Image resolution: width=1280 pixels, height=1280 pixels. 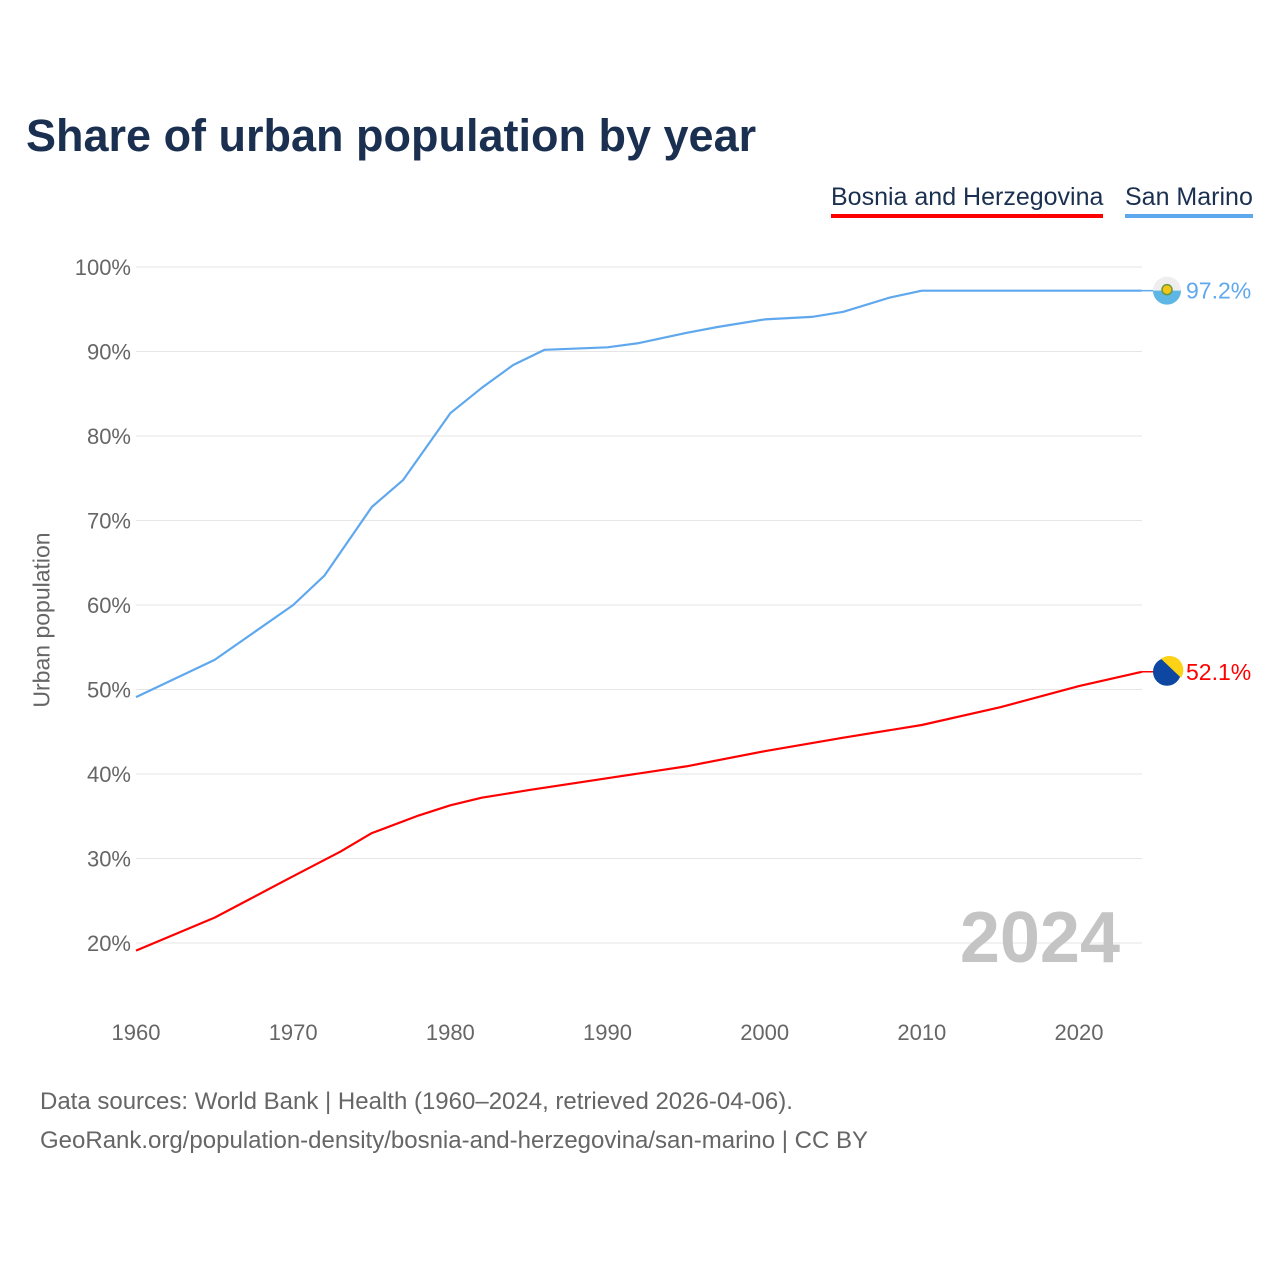 I want to click on legend-san-marino: San Marino, so click(x=1189, y=200).